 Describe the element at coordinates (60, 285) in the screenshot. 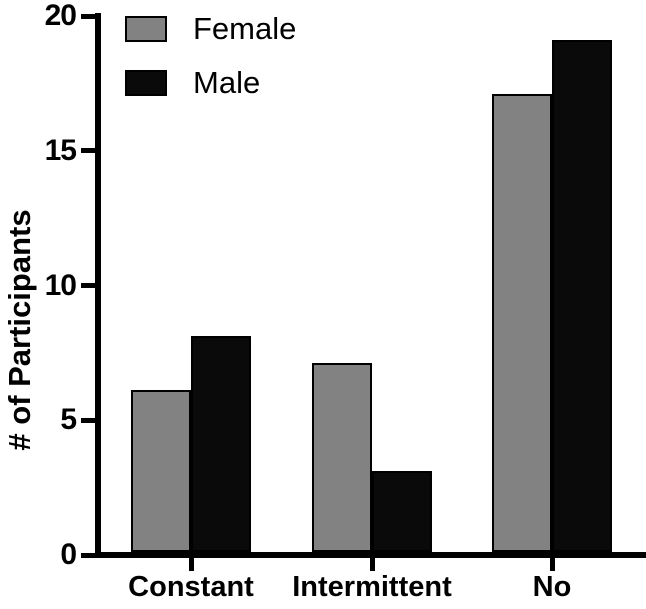

I see `y-tick-label-10: 10` at that location.